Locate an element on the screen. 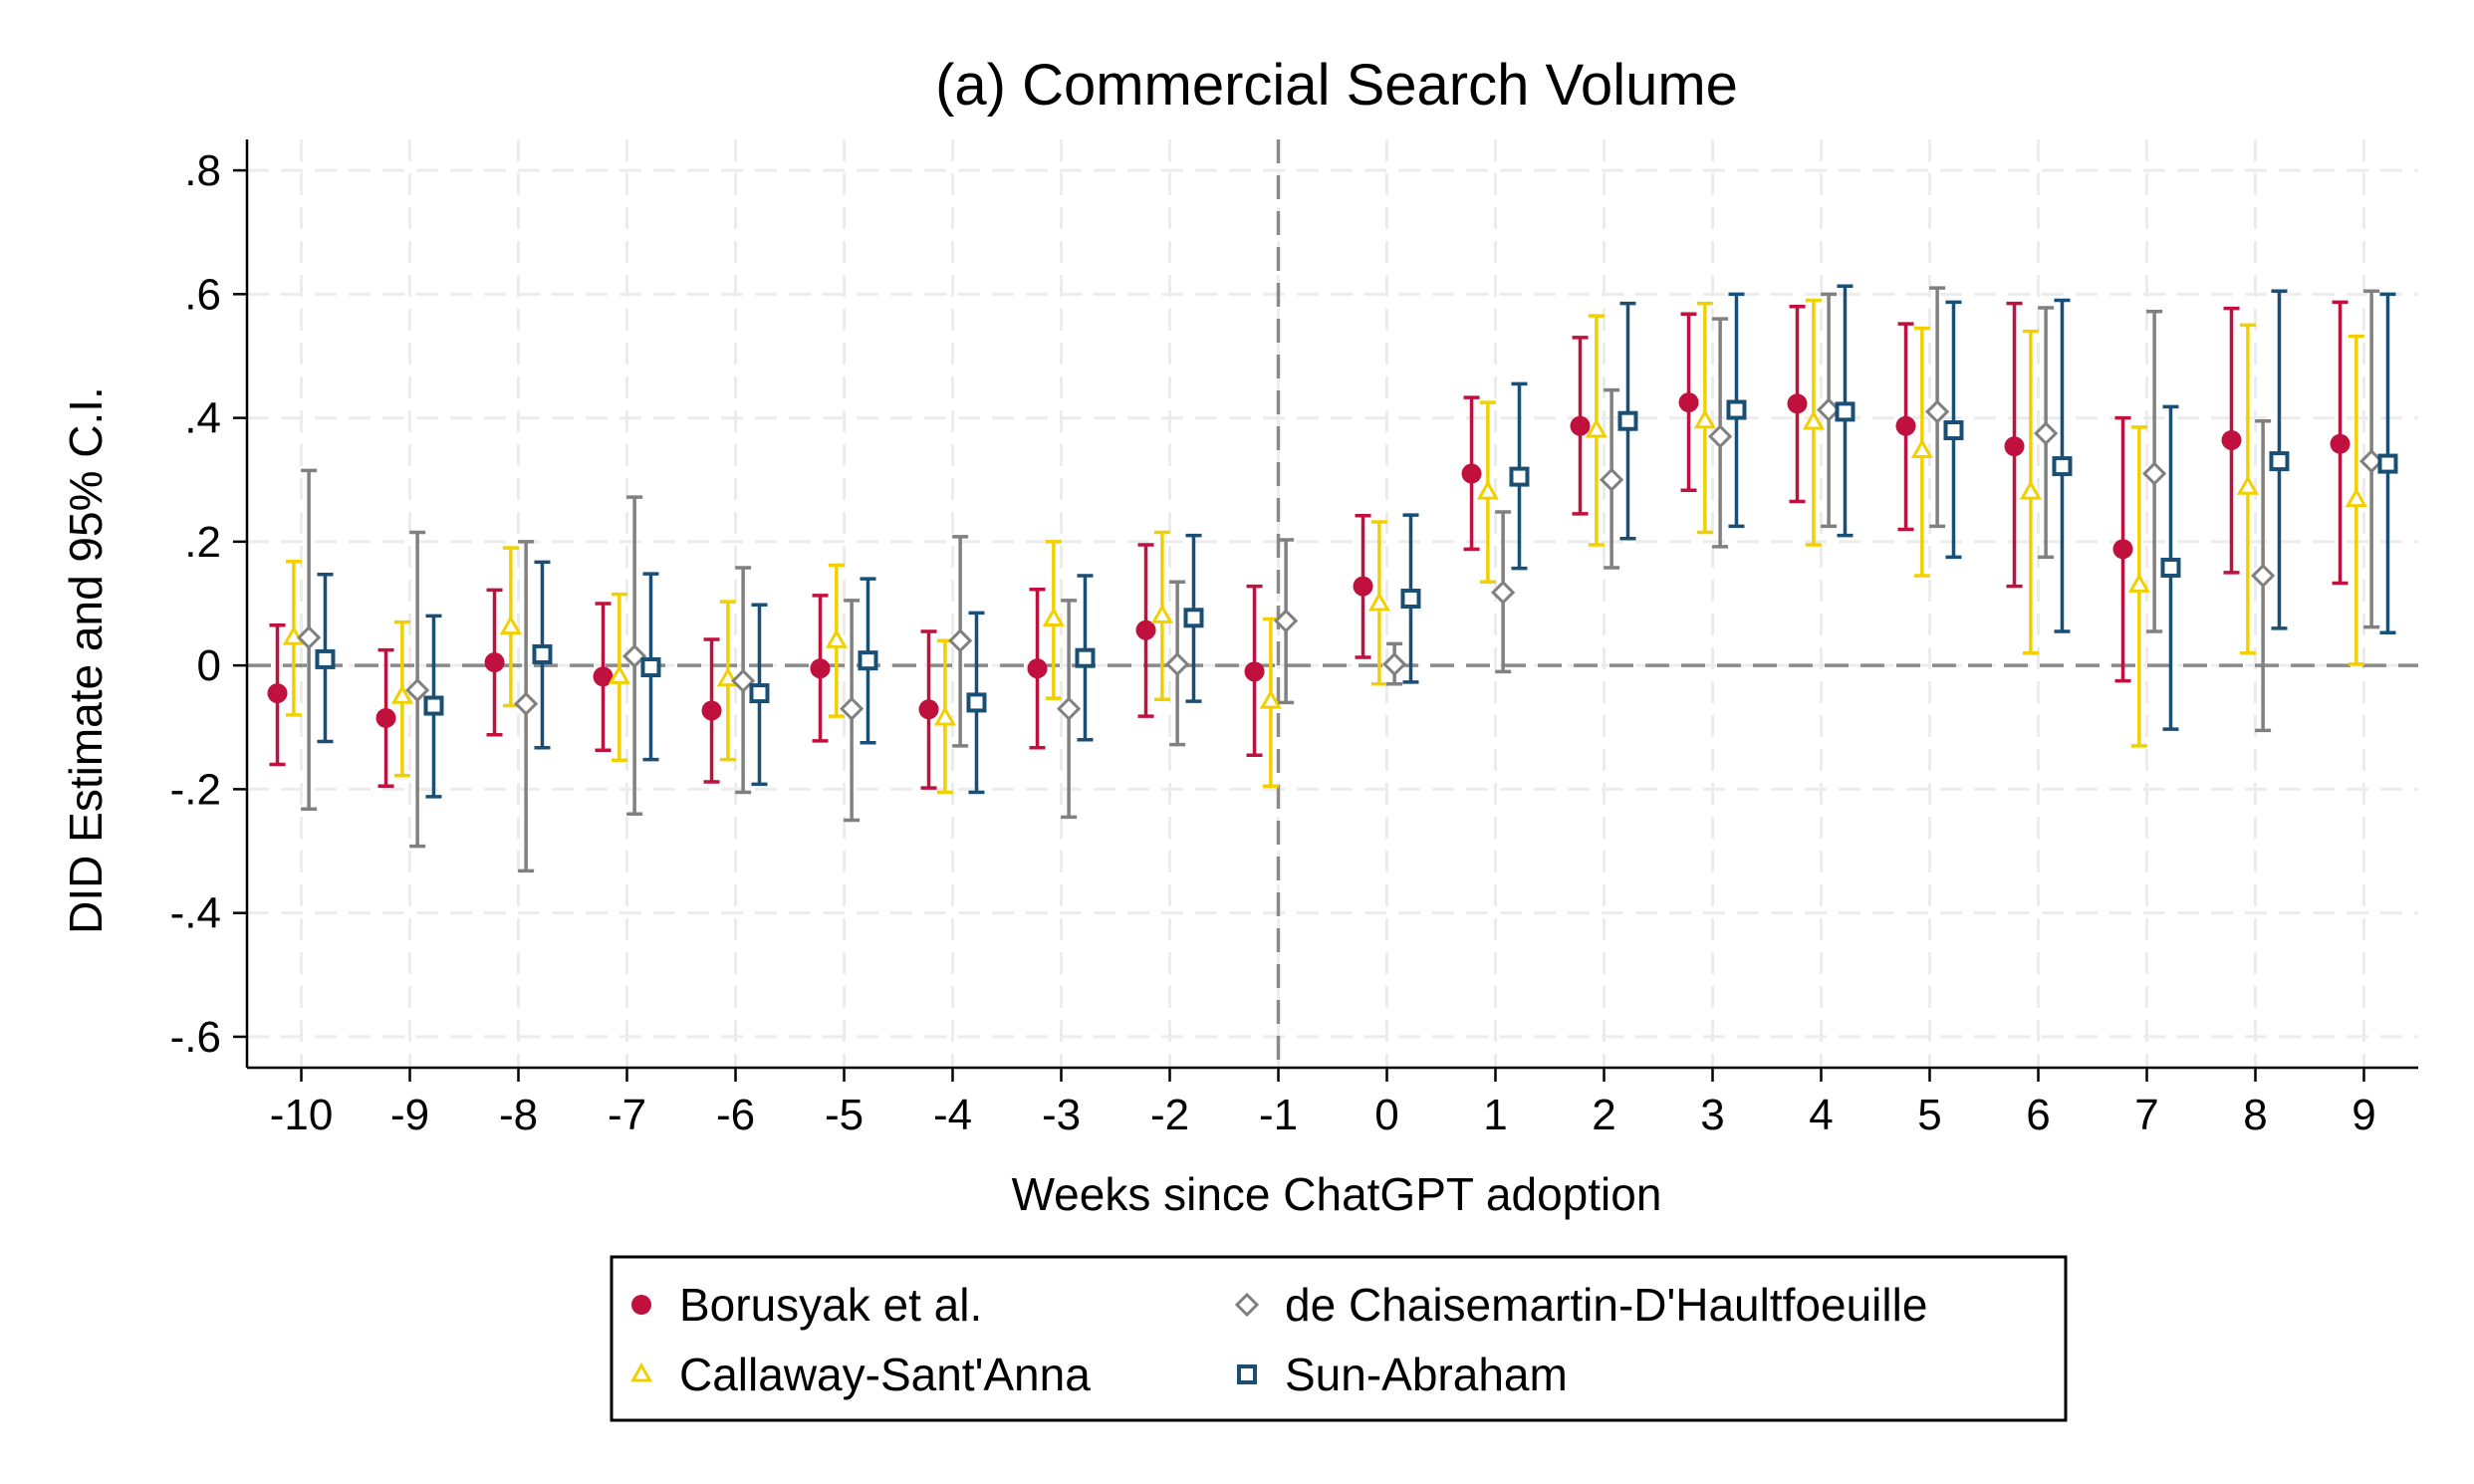 This screenshot has width=2474, height=1484. x-tick-label: -4 is located at coordinates (952, 1115).